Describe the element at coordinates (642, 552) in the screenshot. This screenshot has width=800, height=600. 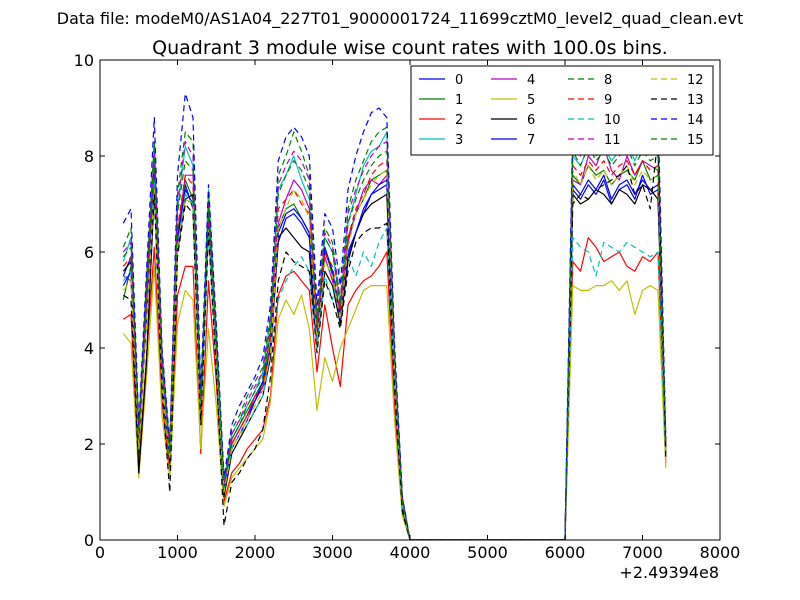
I see `x-tick-label: 7000` at that location.